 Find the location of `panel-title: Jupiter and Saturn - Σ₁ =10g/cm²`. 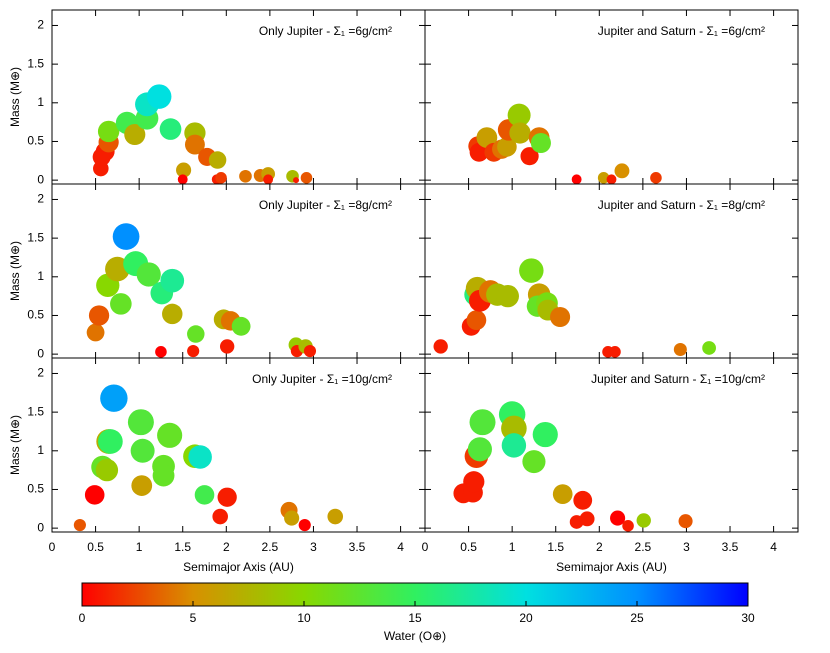

panel-title: Jupiter and Saturn - Σ₁ =10g/cm² is located at coordinates (678, 379).